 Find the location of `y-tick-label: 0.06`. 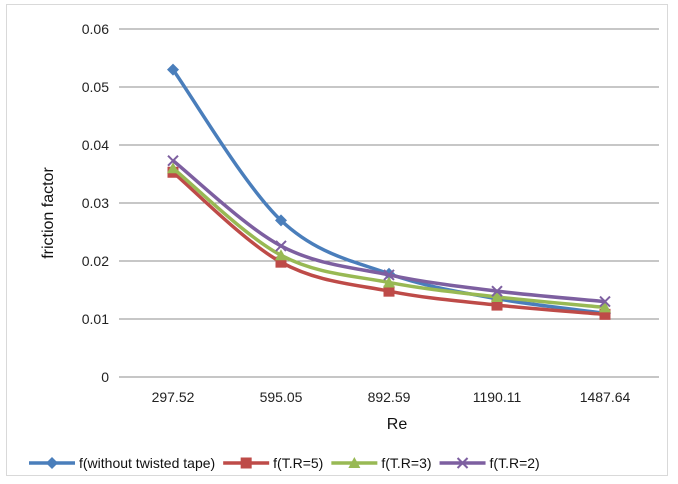

y-tick-label: 0.06 is located at coordinates (95, 29).